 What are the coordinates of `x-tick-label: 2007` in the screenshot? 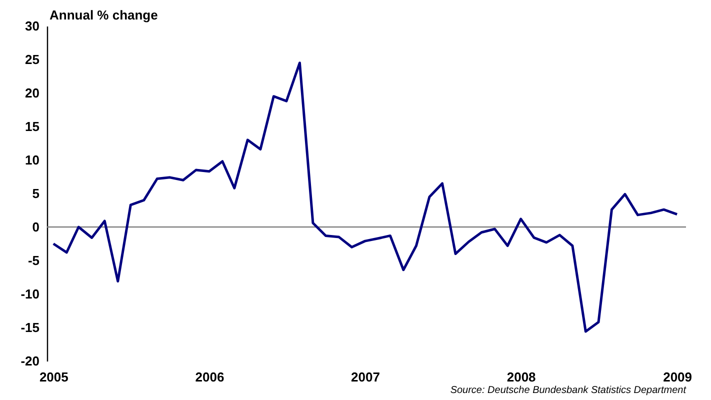 It's located at (365, 377).